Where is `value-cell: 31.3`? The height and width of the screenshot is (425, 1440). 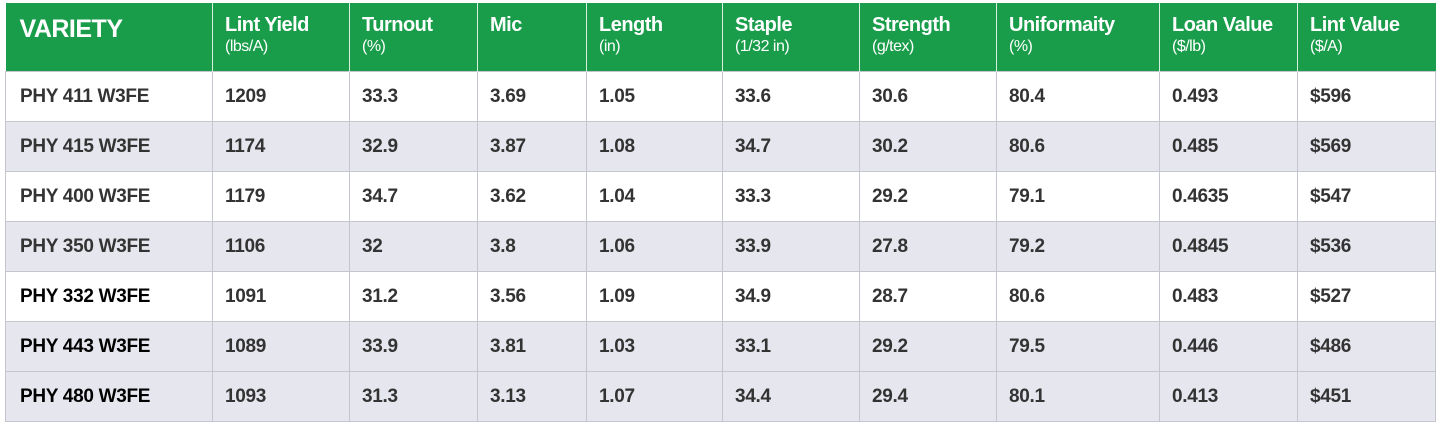
value-cell: 31.3 is located at coordinates (413, 396).